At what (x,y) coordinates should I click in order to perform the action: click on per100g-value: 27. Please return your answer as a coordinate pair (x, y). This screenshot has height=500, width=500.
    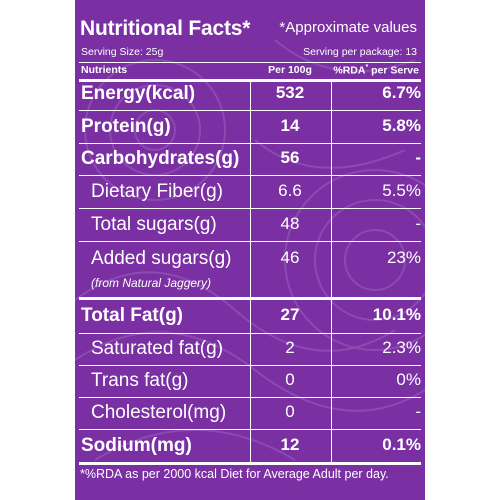
    Looking at the image, I should click on (290, 314).